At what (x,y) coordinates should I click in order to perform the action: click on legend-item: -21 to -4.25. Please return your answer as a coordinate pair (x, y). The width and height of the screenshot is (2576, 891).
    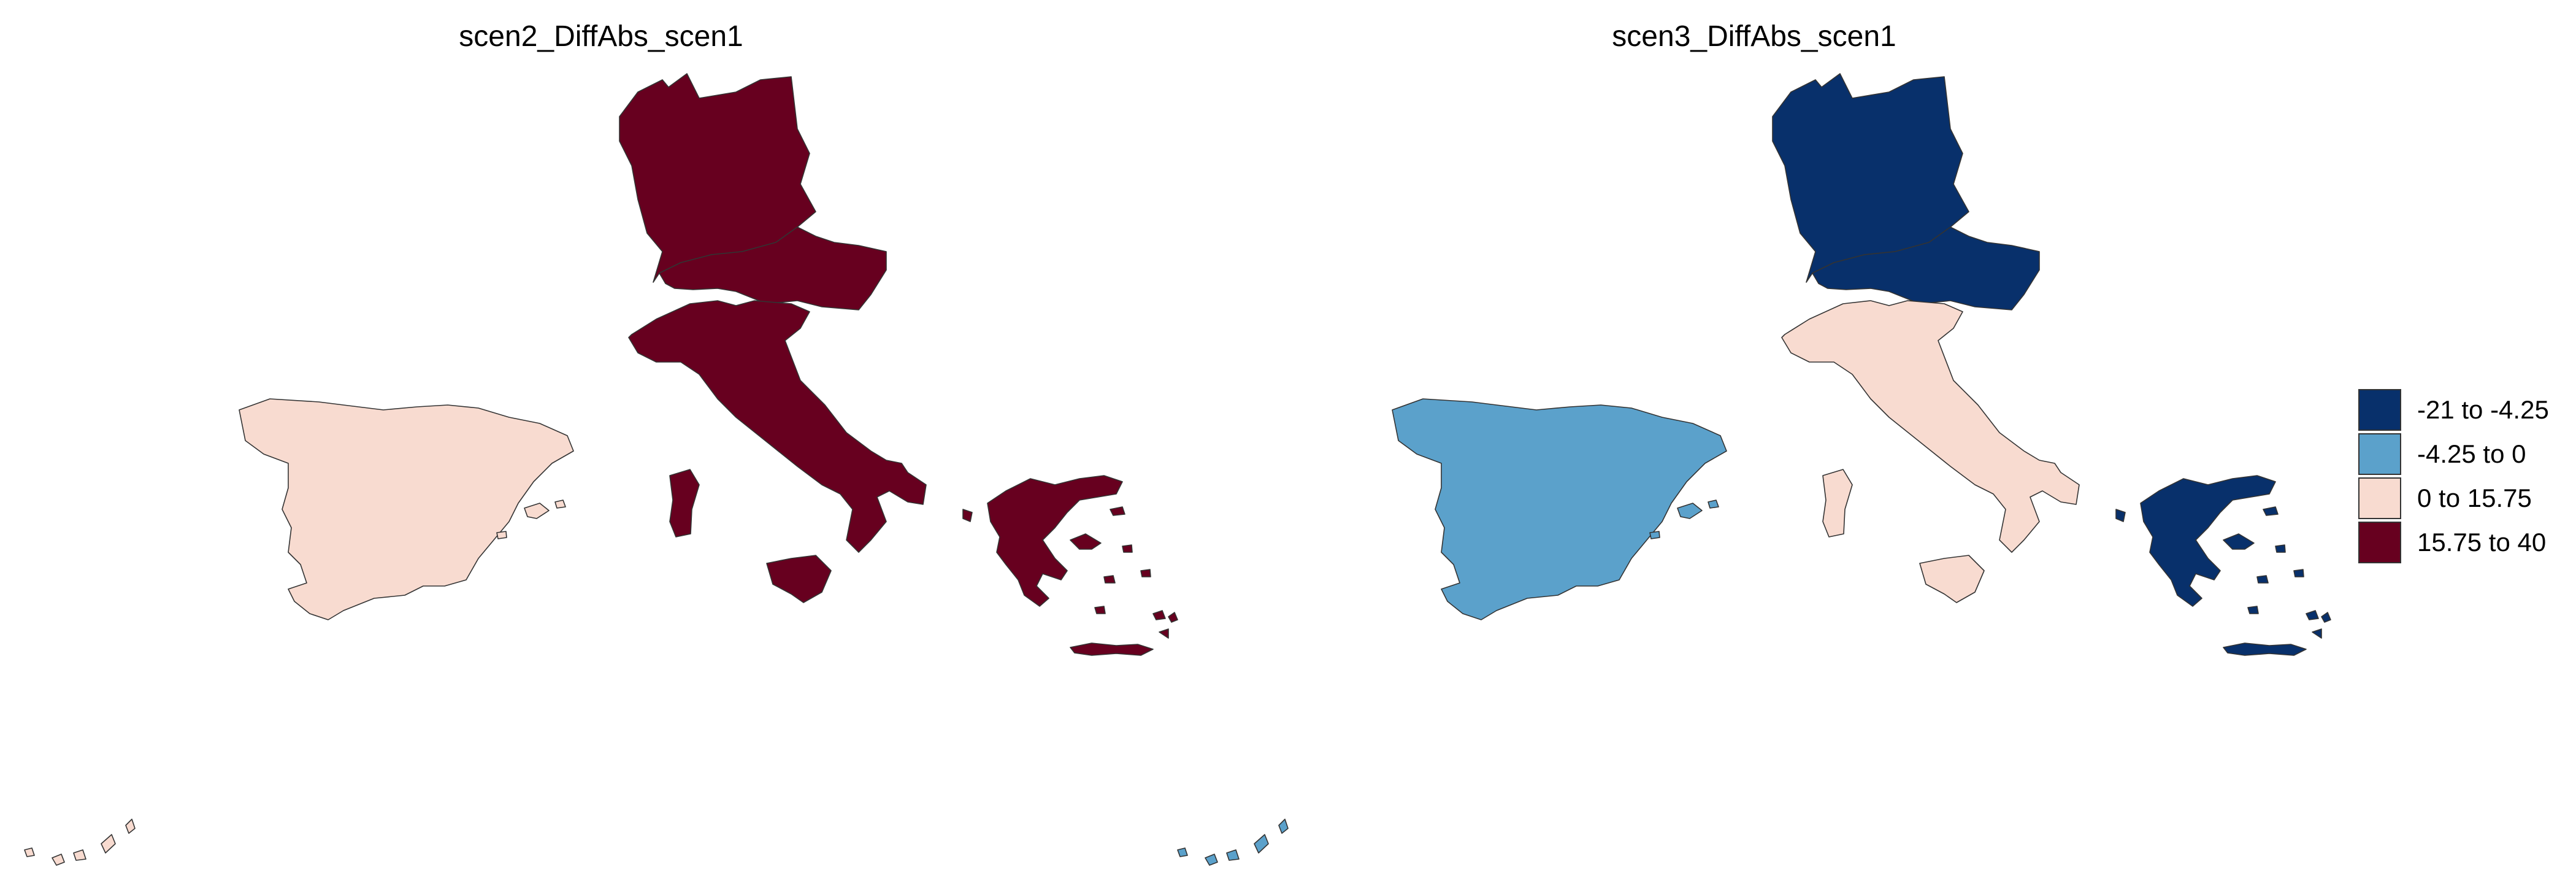
    Looking at the image, I should click on (2453, 410).